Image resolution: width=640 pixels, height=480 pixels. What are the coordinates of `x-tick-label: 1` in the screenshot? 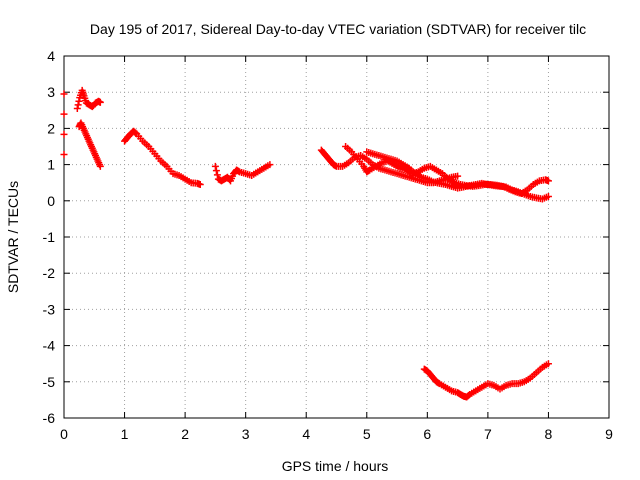 It's located at (125, 434).